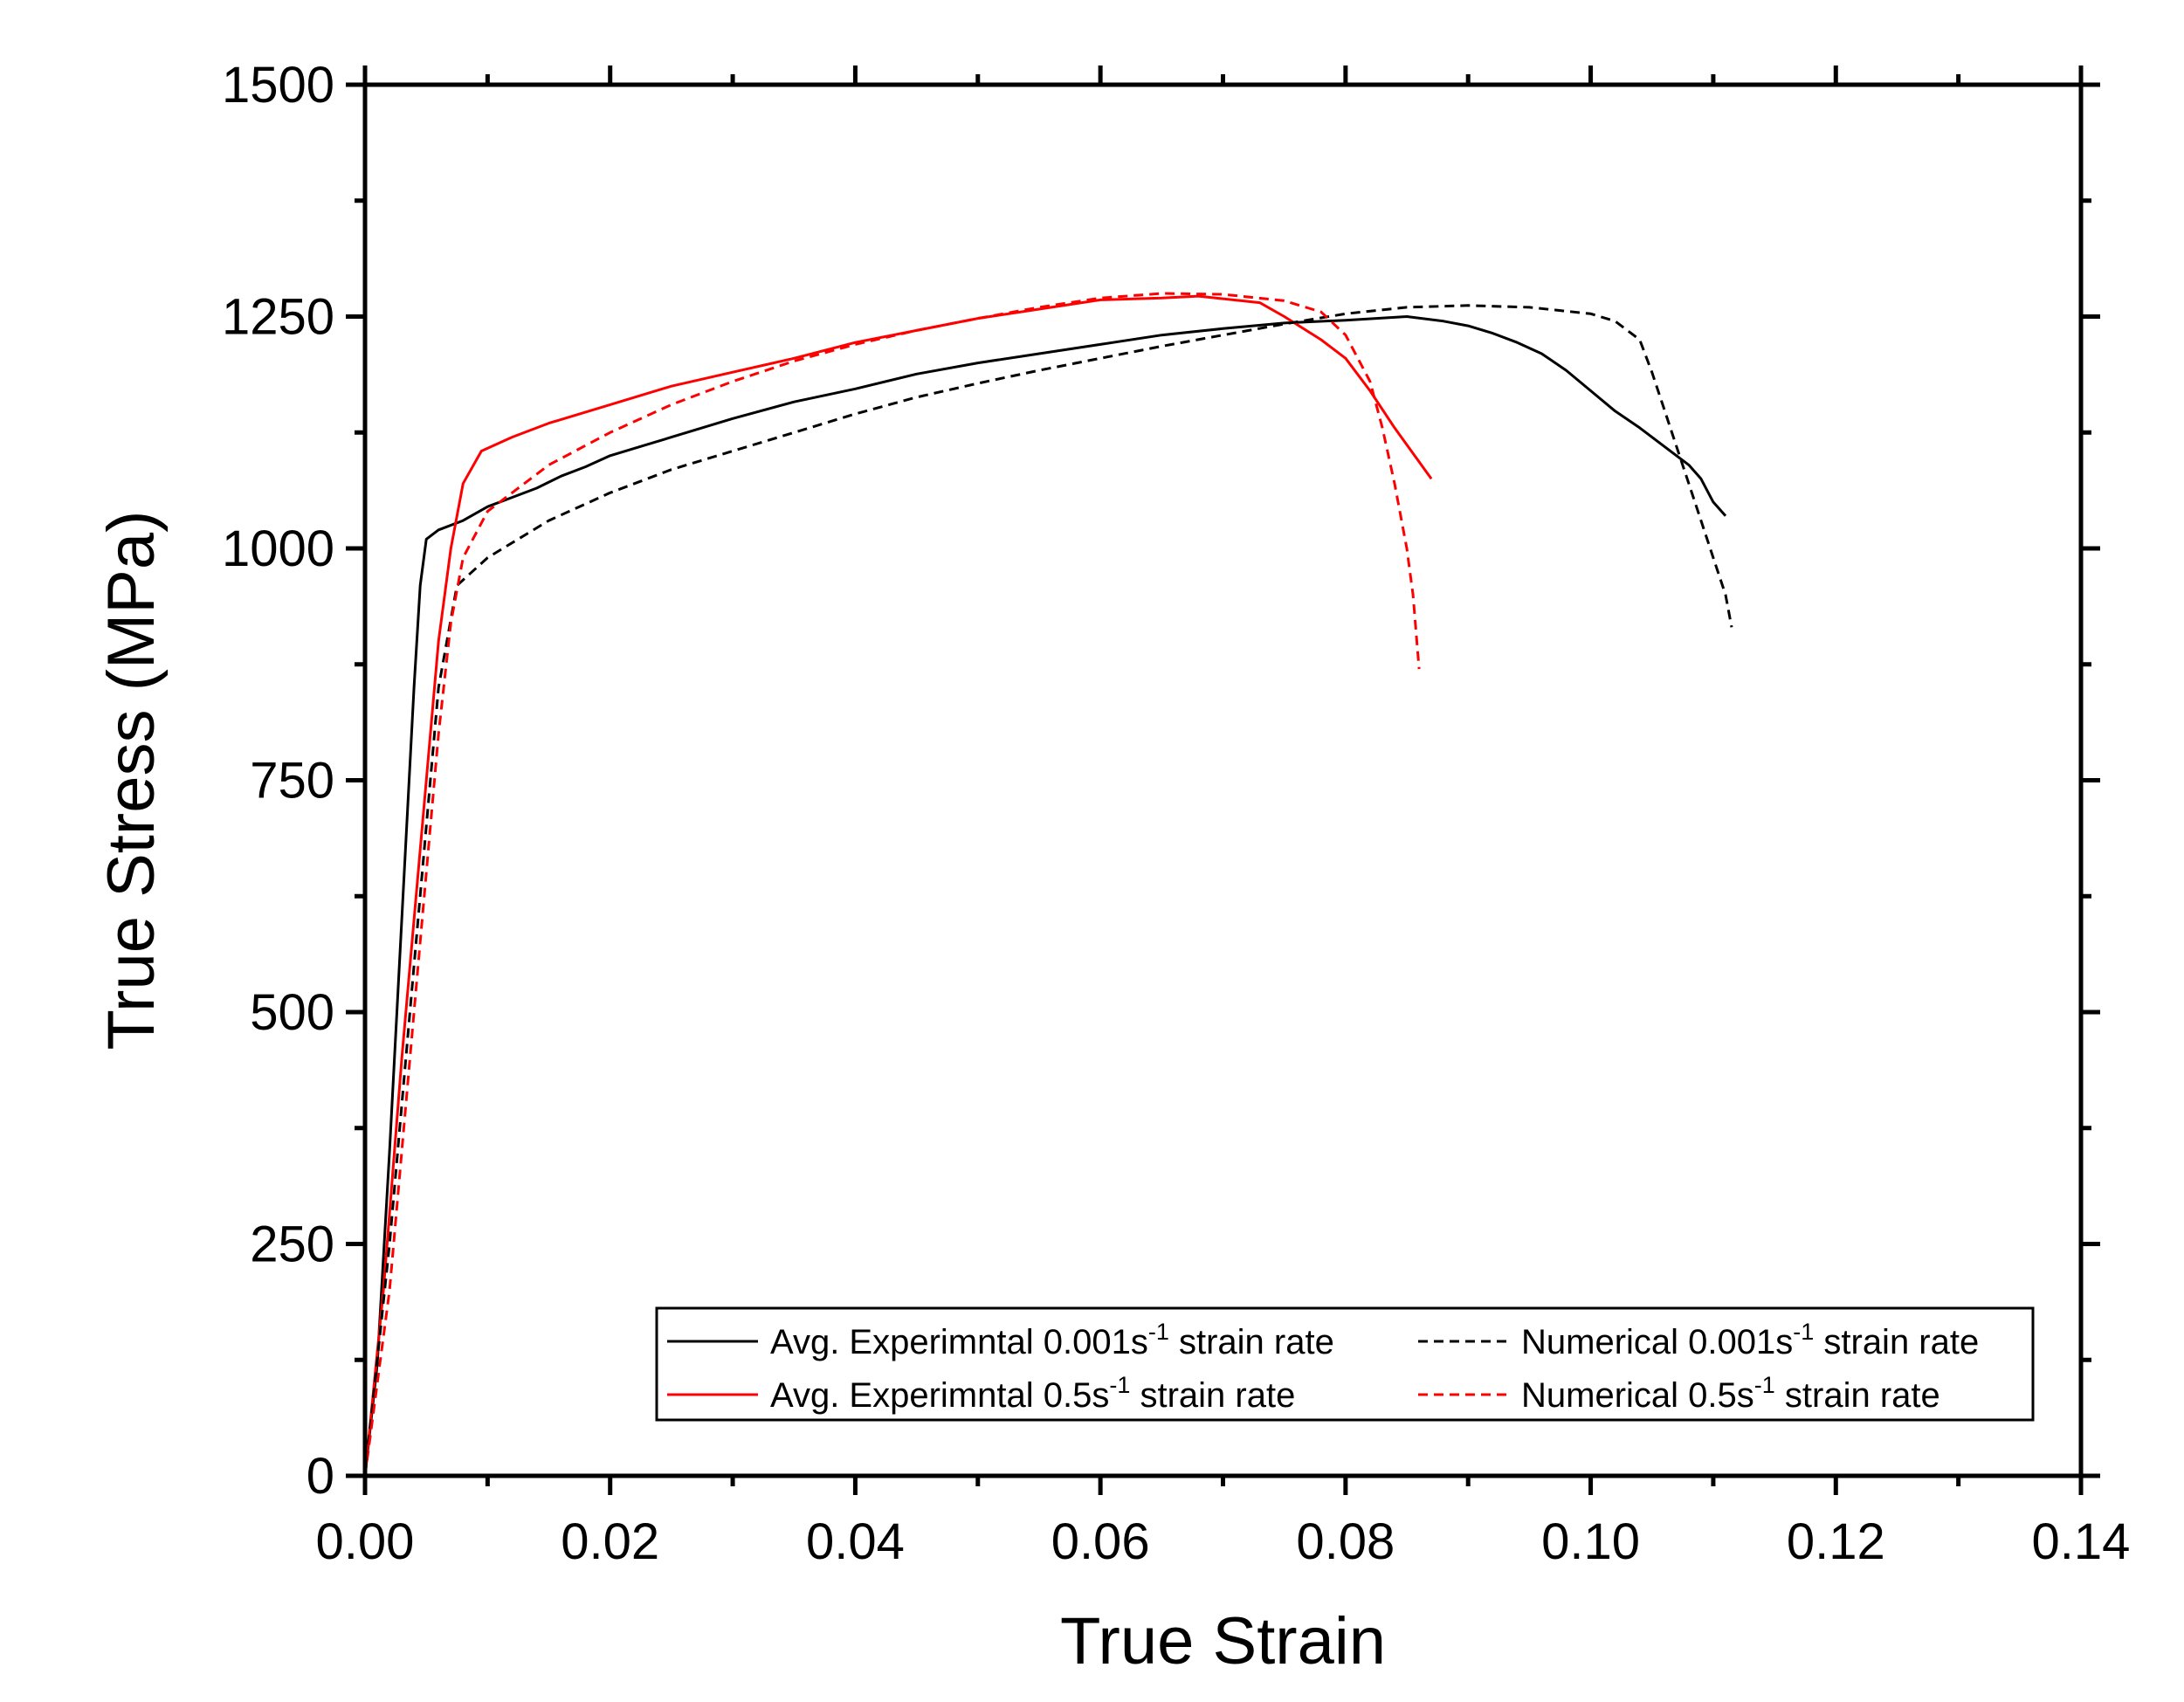  Describe the element at coordinates (1223, 1641) in the screenshot. I see `x-axis-title: True Strain` at that location.